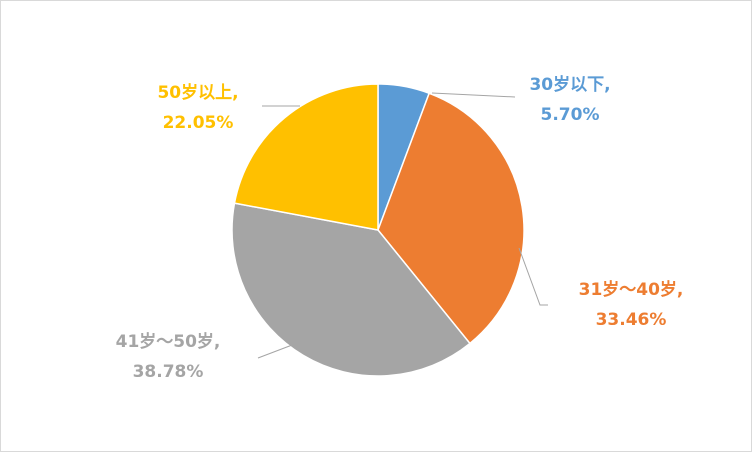 The width and height of the screenshot is (752, 452). What do you see at coordinates (168, 372) in the screenshot?
I see `data-label-value: 38.78%` at bounding box center [168, 372].